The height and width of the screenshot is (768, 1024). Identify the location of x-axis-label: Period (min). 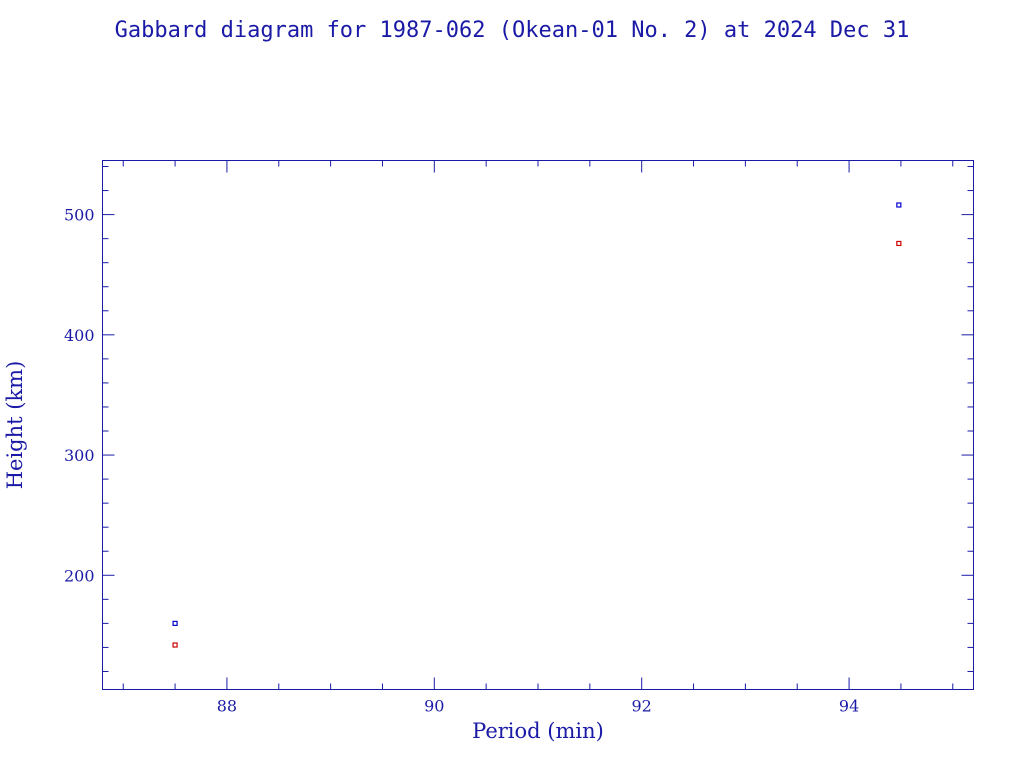
(538, 731).